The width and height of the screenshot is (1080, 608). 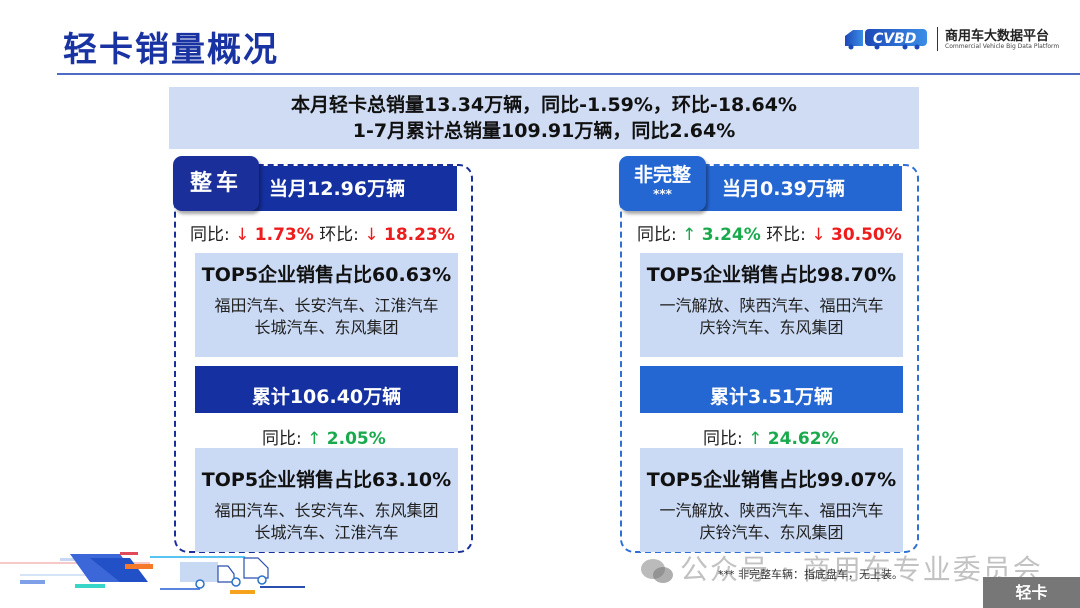 What do you see at coordinates (171, 50) in the screenshot?
I see `page-title: 轻卡销量概况` at bounding box center [171, 50].